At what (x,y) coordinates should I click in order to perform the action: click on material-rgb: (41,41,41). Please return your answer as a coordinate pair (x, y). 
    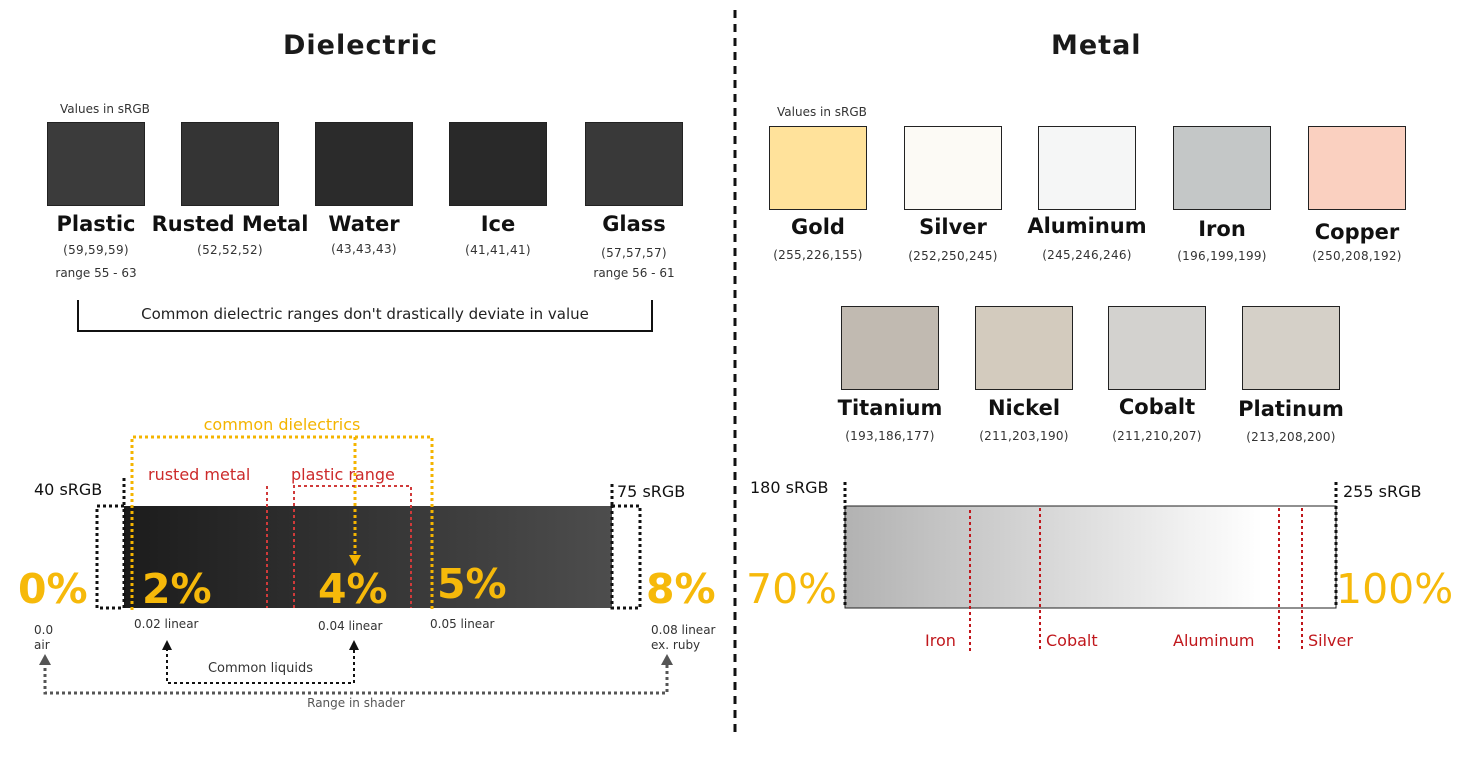
    Looking at the image, I should click on (498, 250).